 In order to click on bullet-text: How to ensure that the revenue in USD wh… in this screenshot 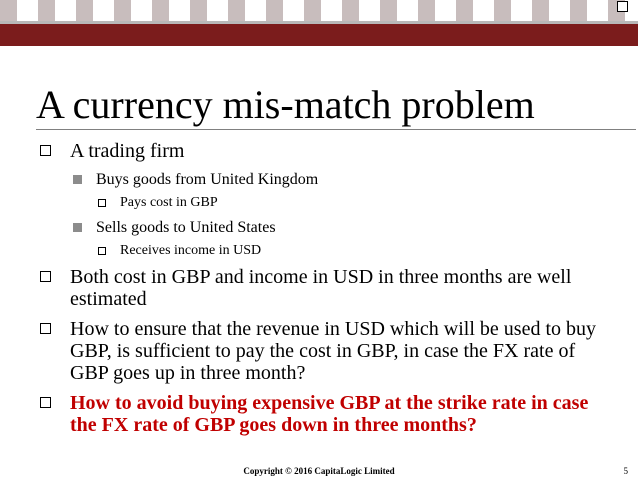, I will do `click(333, 351)`.